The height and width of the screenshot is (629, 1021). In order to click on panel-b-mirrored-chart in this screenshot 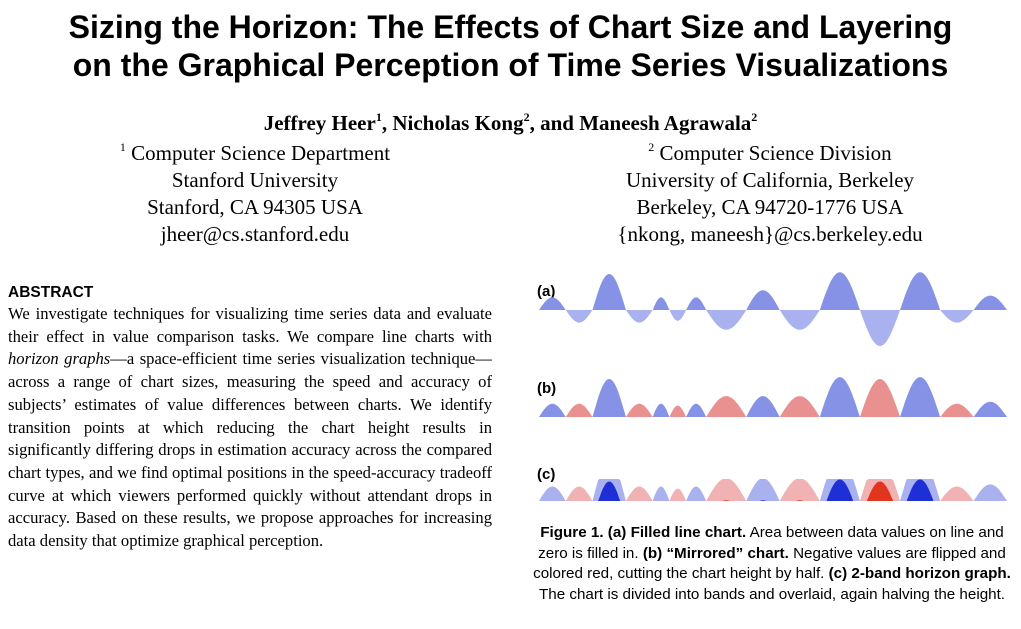, I will do `click(773, 397)`.